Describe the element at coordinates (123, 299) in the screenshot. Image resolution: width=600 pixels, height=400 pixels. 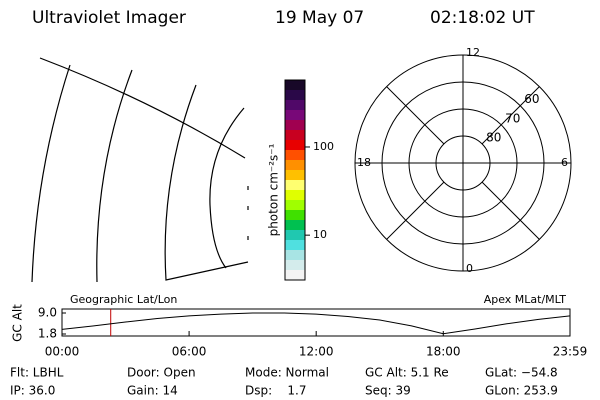
I see `annotation: Geographic Lat/Lon` at that location.